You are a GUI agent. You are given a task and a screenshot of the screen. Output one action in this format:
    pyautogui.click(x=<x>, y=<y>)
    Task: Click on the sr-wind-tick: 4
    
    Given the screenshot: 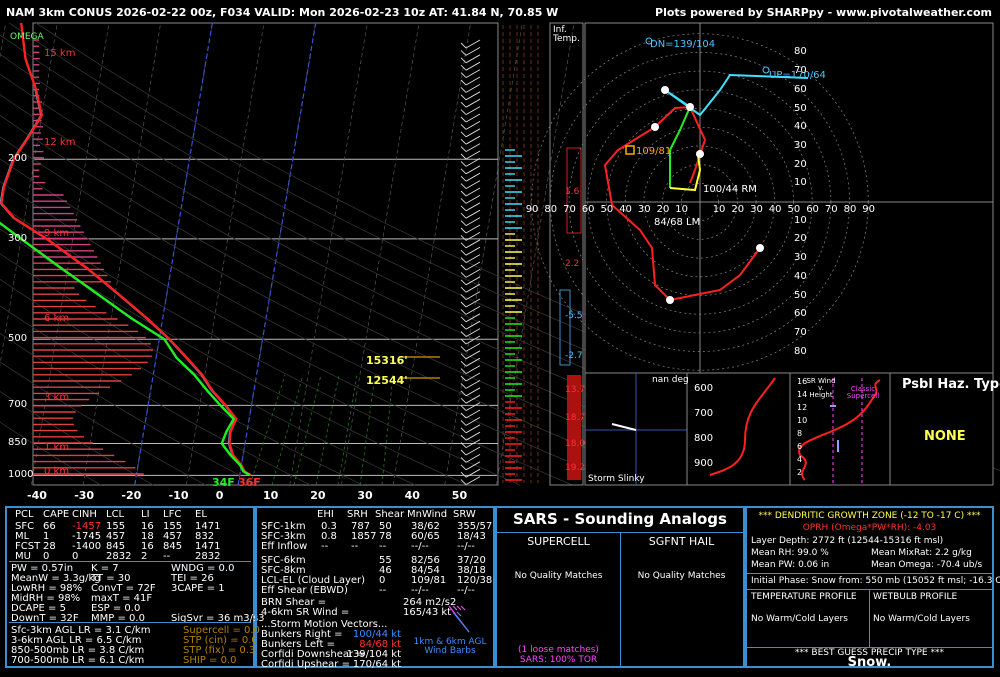 What is the action you would take?
    pyautogui.click(x=799, y=460)
    